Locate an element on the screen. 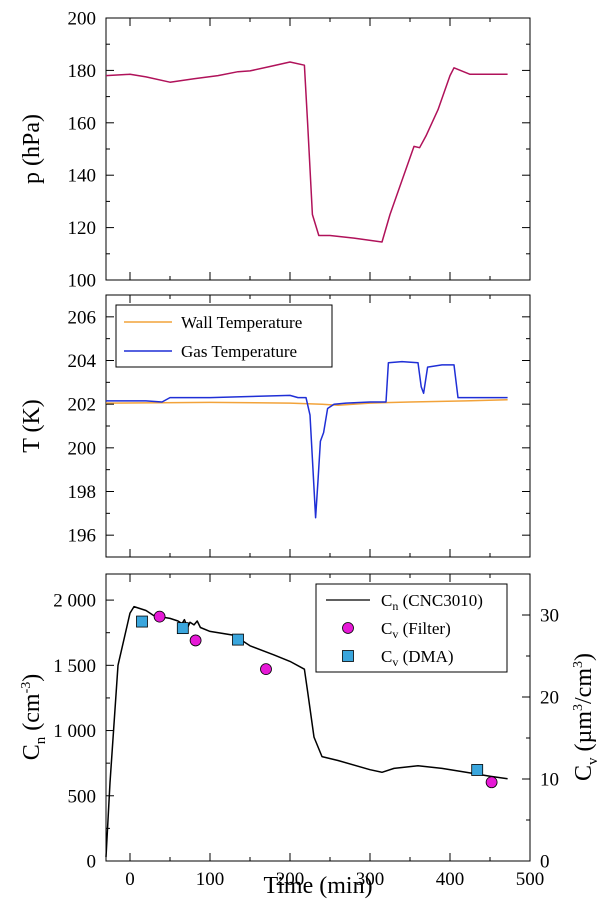 The width and height of the screenshot is (612, 901). temperature-legend: Wall Temperature Gas Temperature is located at coordinates (224, 336).